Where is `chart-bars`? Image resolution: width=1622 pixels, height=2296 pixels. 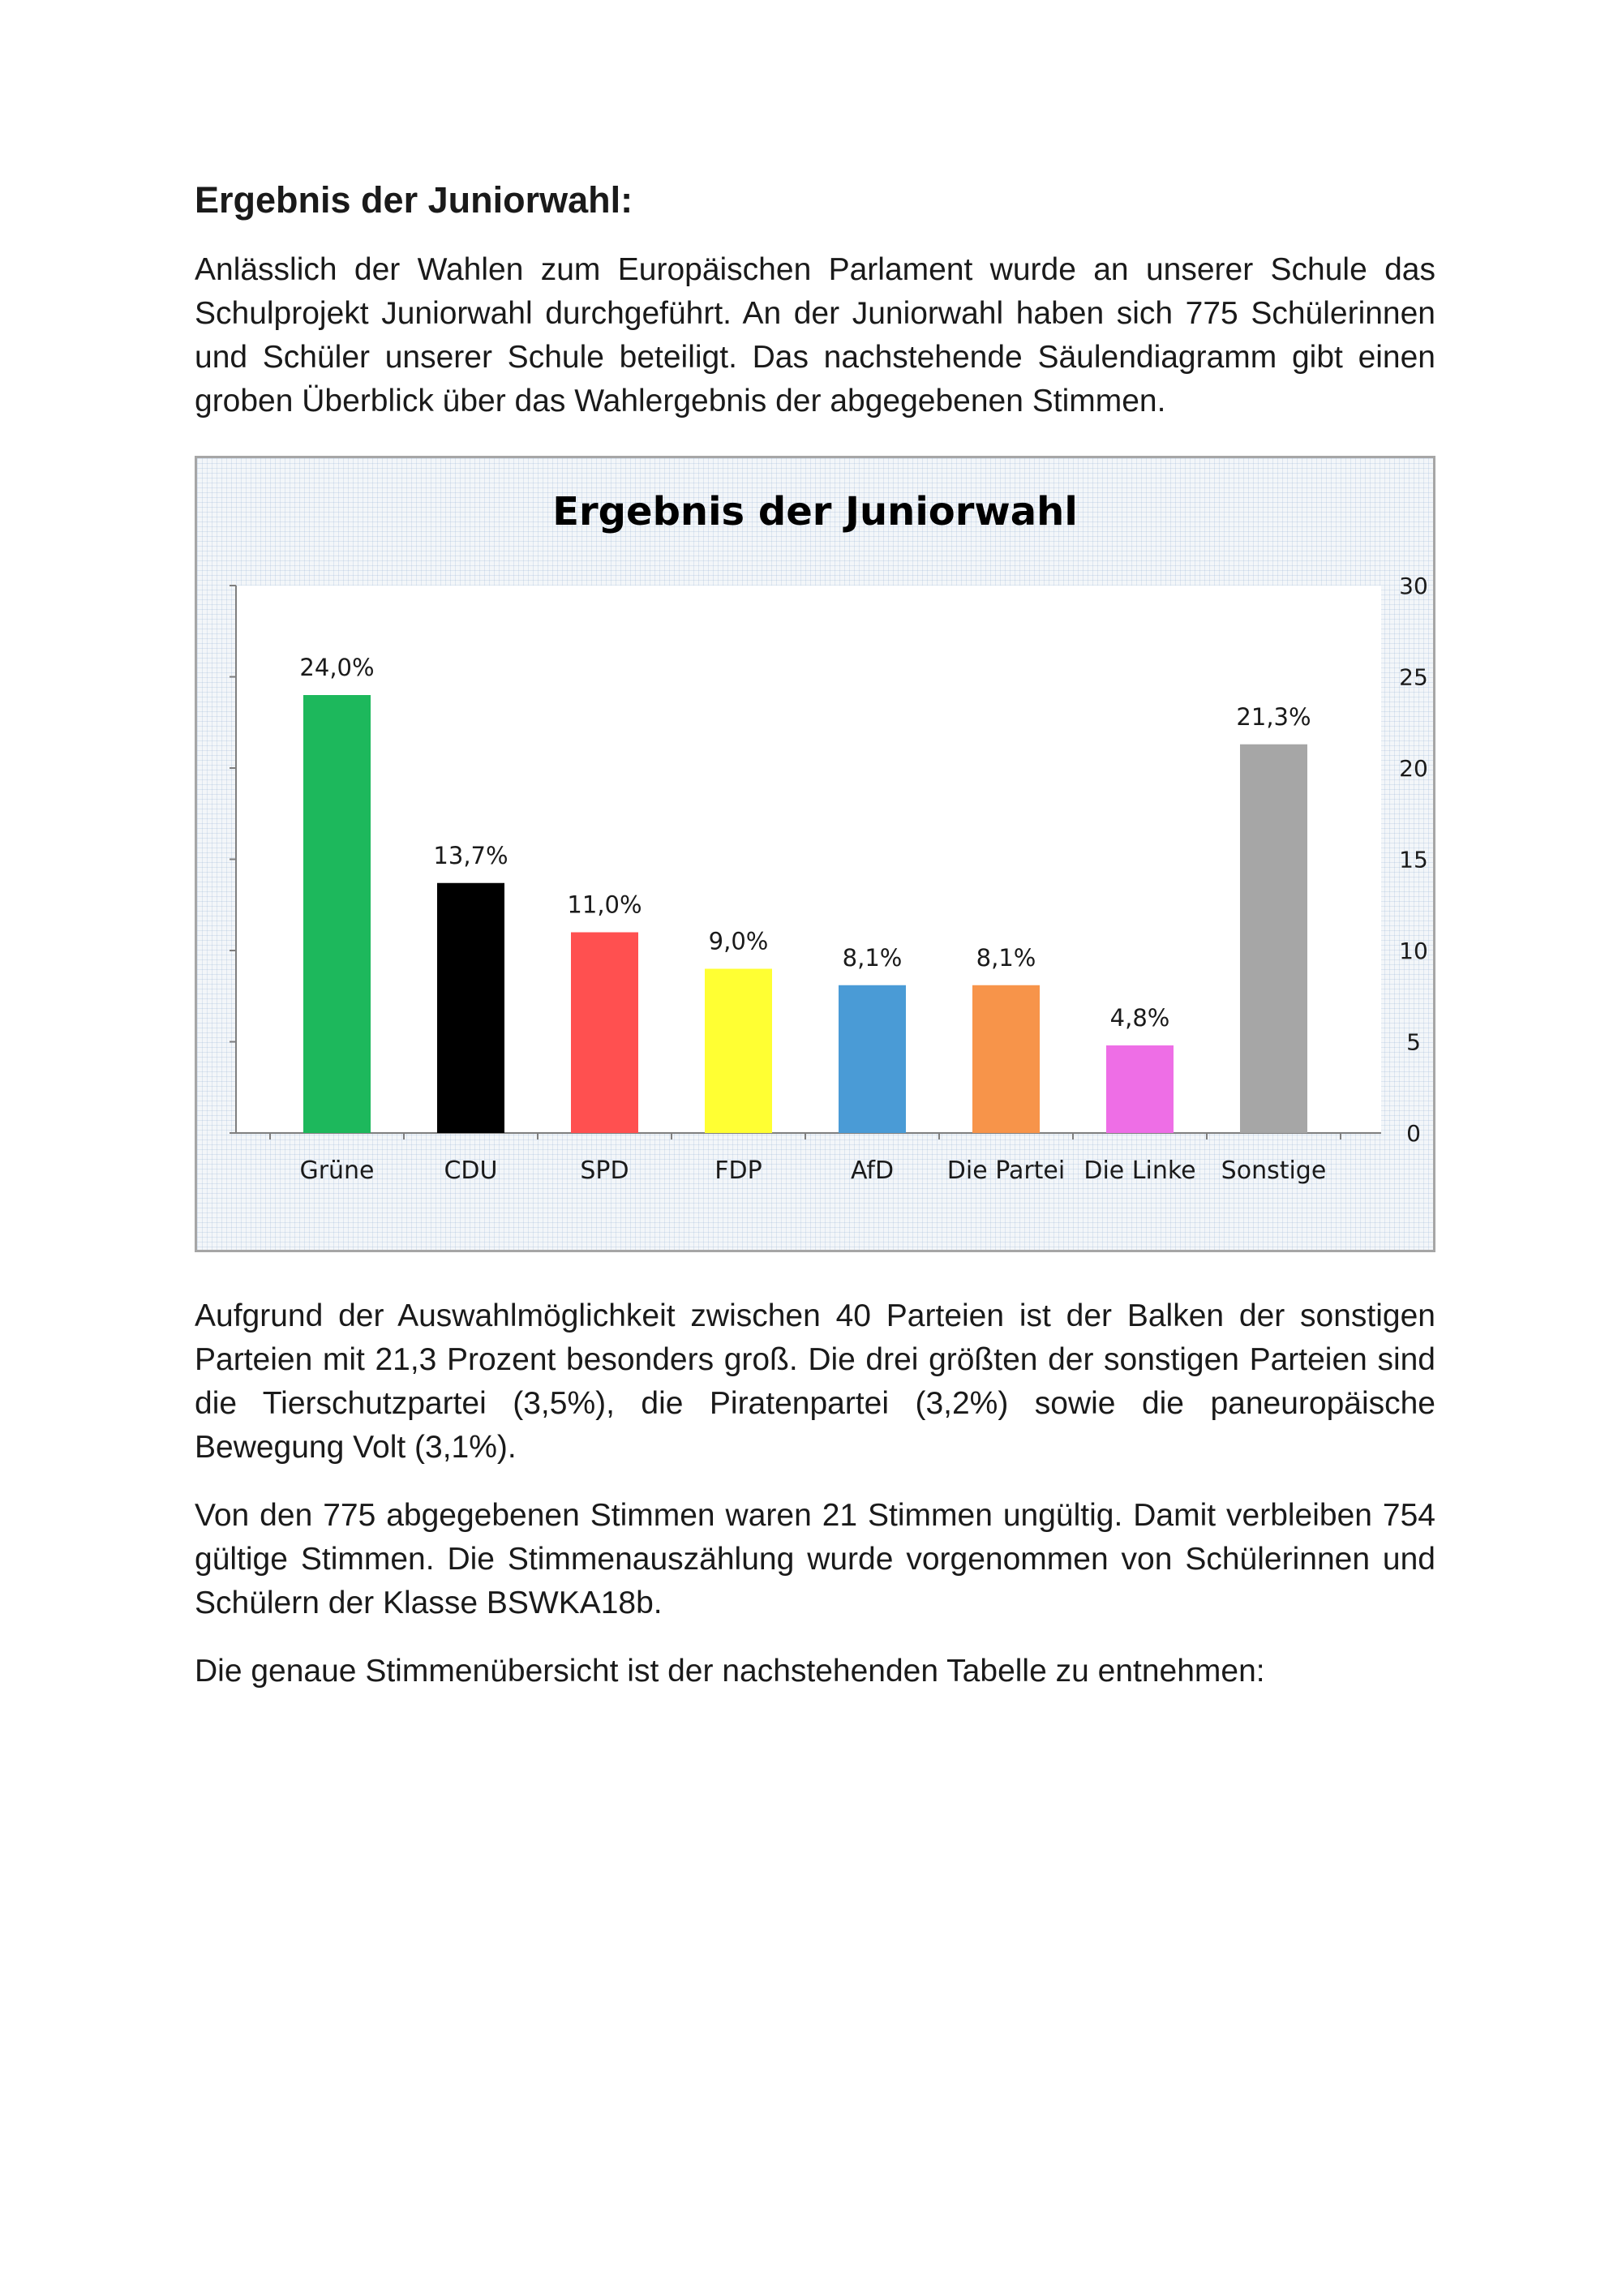
chart-bars is located at coordinates (805, 914).